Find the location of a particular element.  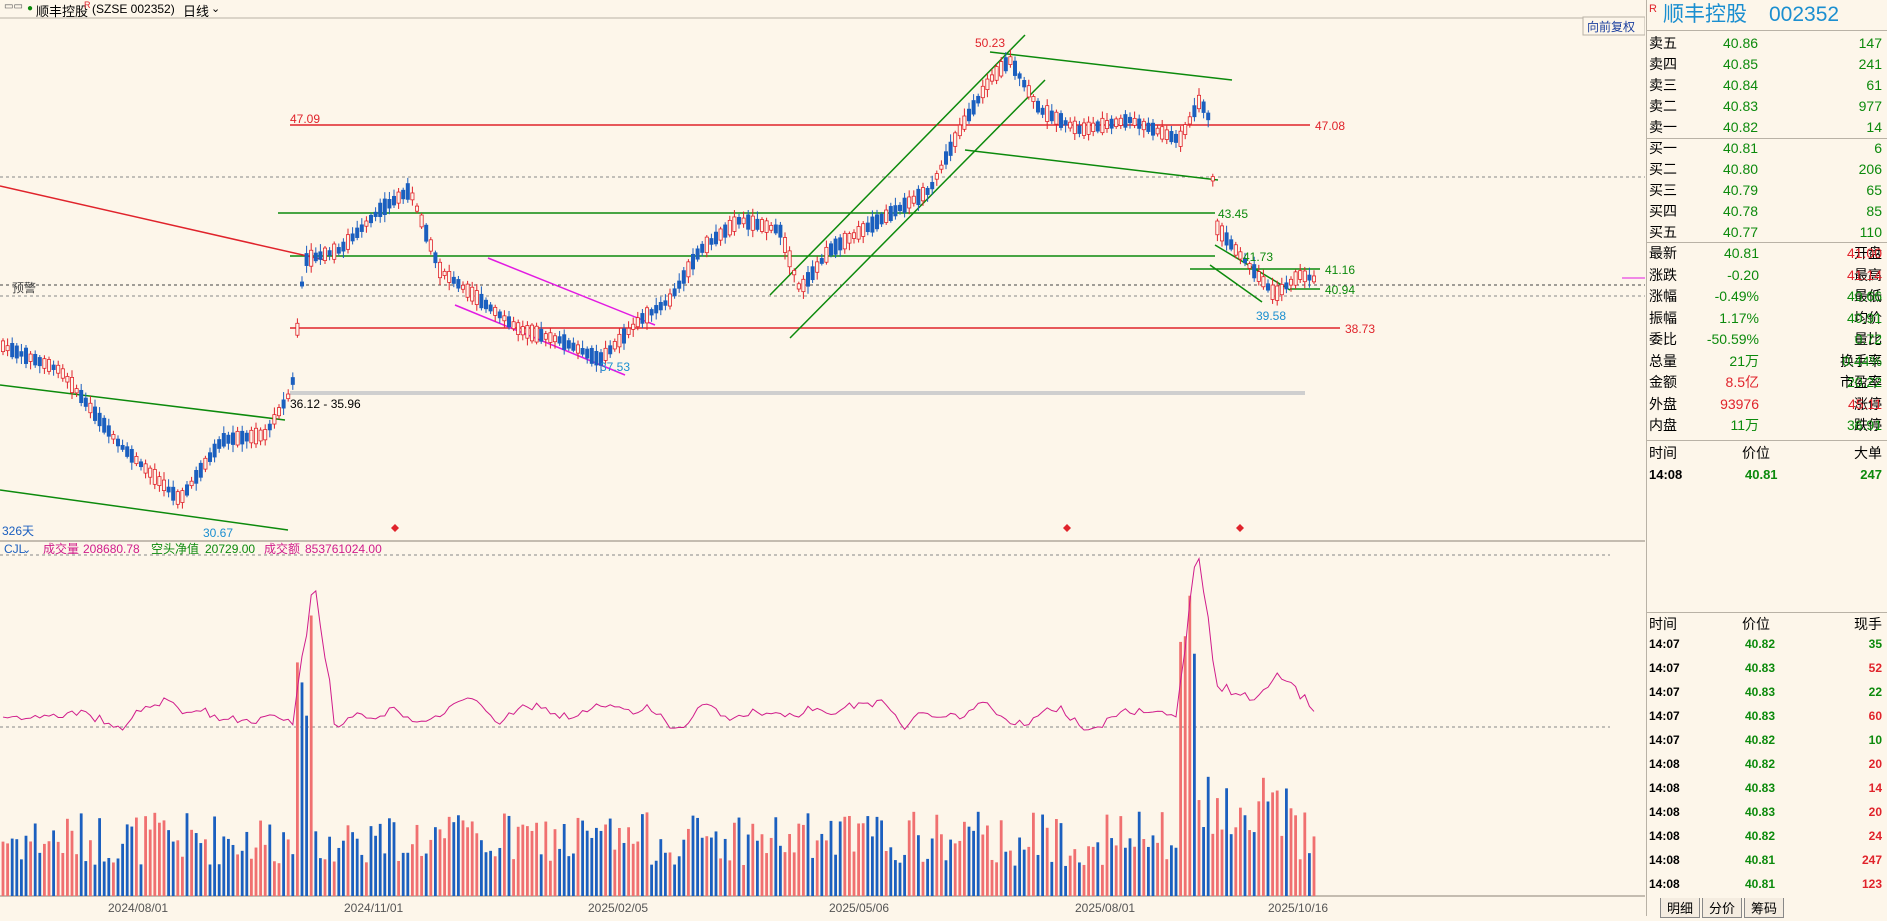

tab-price-dist: 分价 is located at coordinates (1722, 908).